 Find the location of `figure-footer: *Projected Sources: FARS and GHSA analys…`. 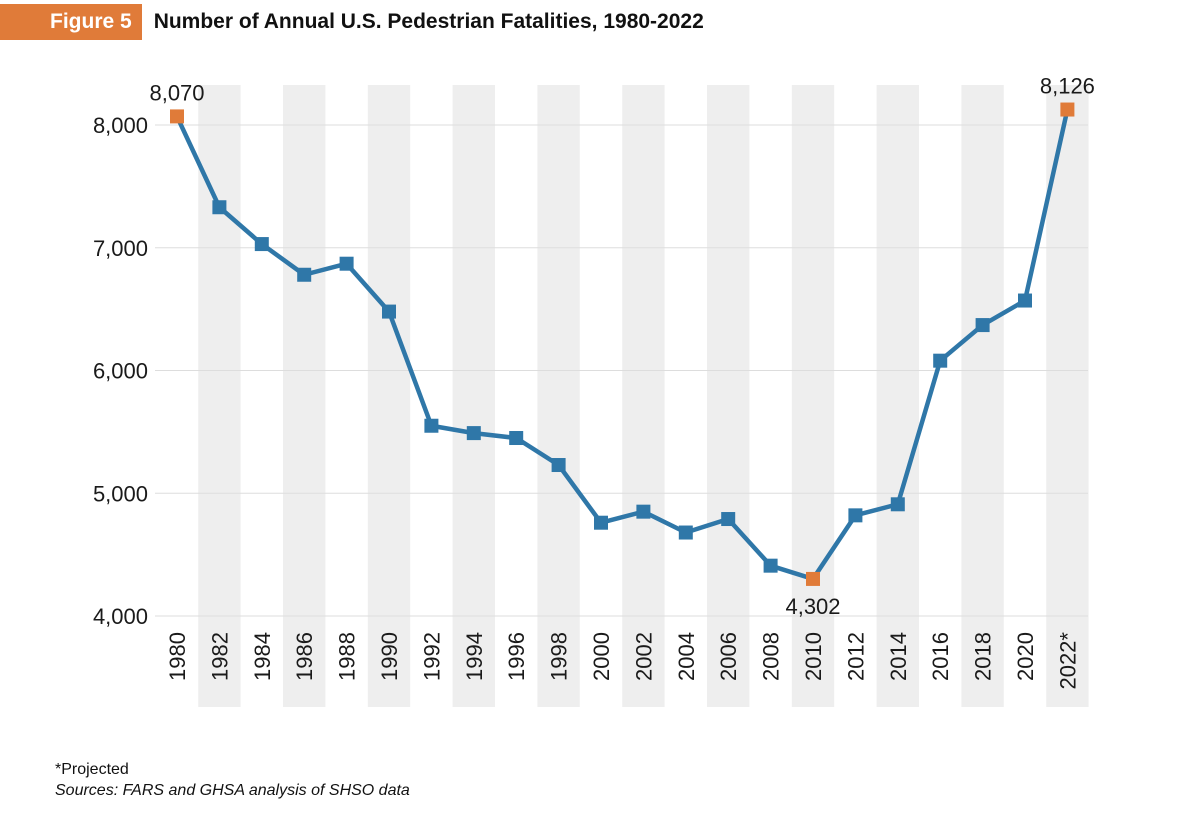

figure-footer: *Projected Sources: FARS and GHSA analys… is located at coordinates (232, 780).